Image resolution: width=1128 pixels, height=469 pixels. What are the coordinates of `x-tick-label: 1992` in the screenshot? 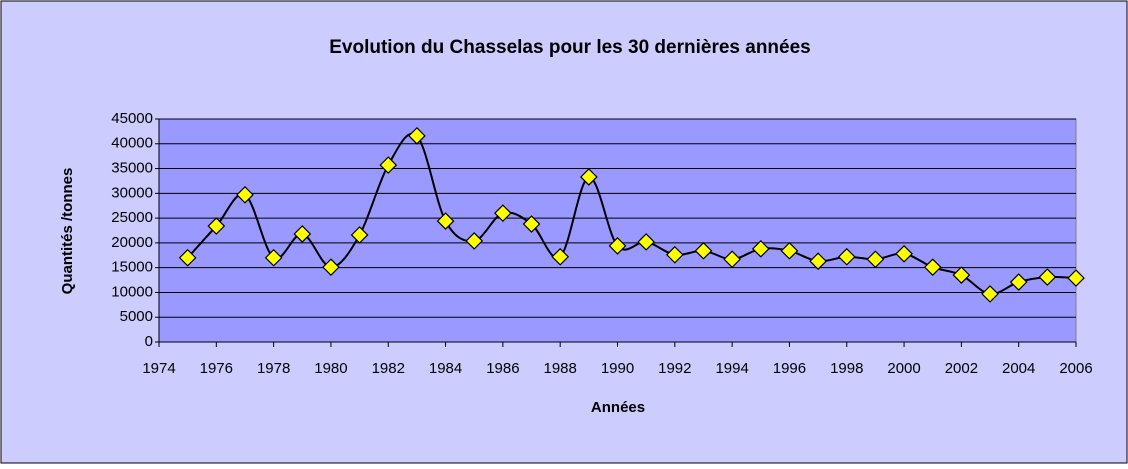 It's located at (674, 368).